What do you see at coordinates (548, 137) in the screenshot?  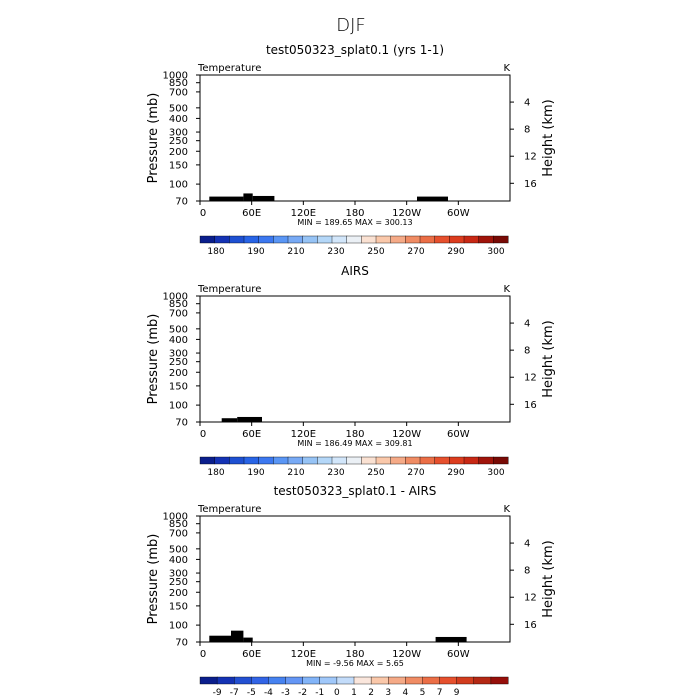 I see `y-axis-label-height: Height (km)` at bounding box center [548, 137].